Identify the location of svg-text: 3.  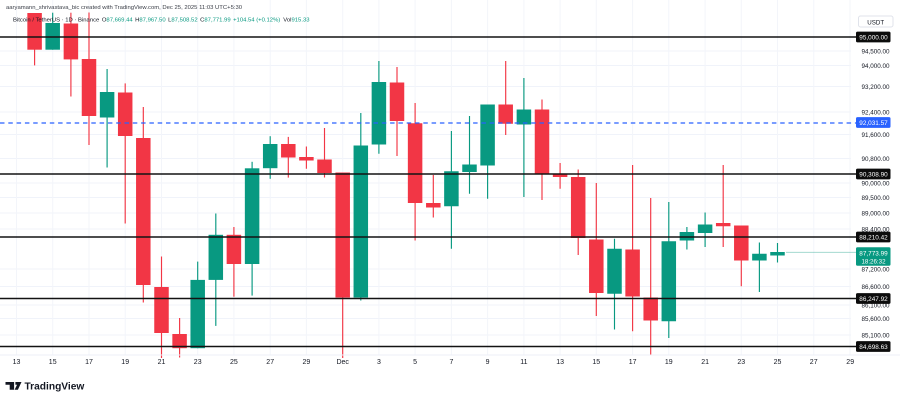
(379, 362).